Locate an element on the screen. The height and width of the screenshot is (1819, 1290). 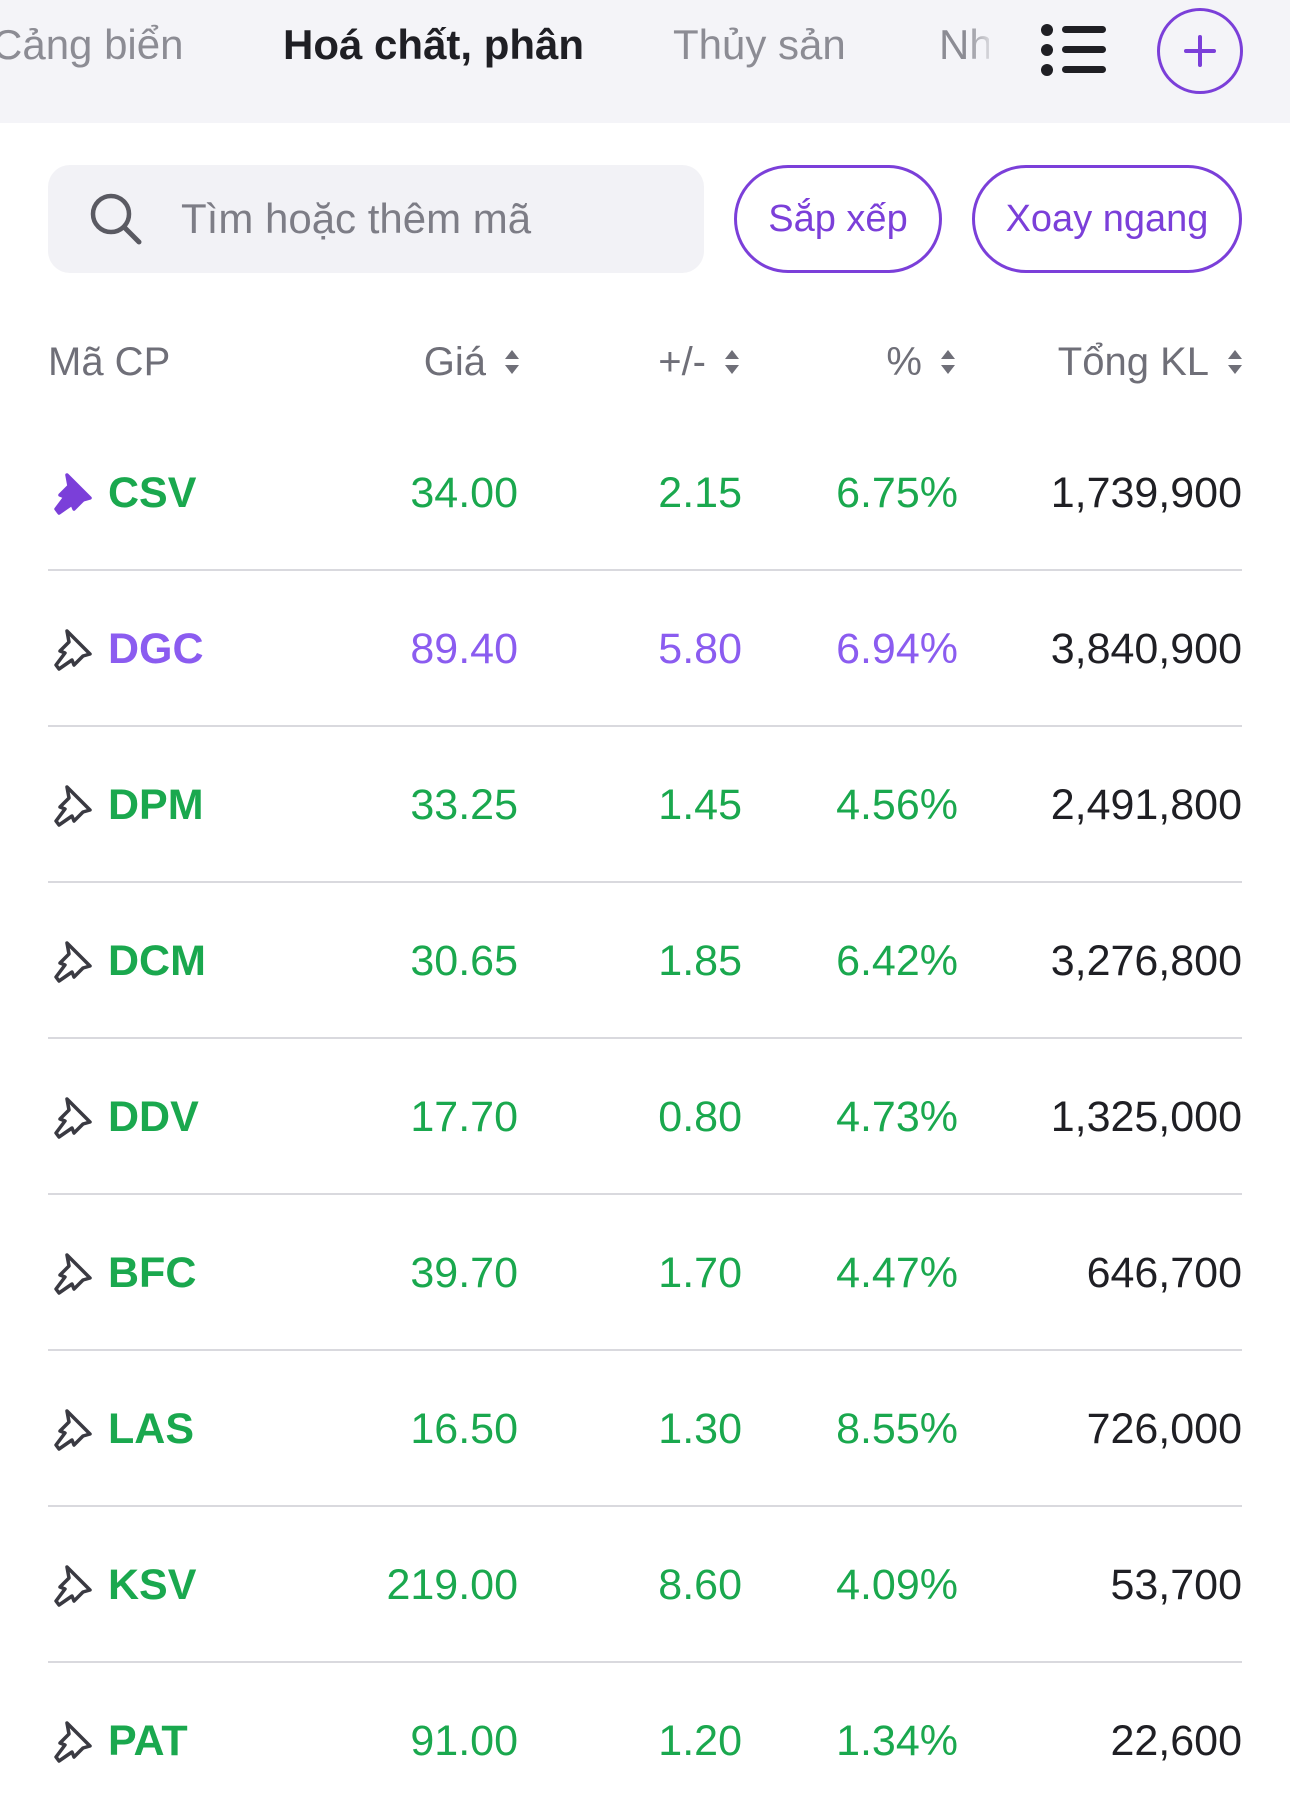
stock-price: 17.70 is located at coordinates (464, 1117).